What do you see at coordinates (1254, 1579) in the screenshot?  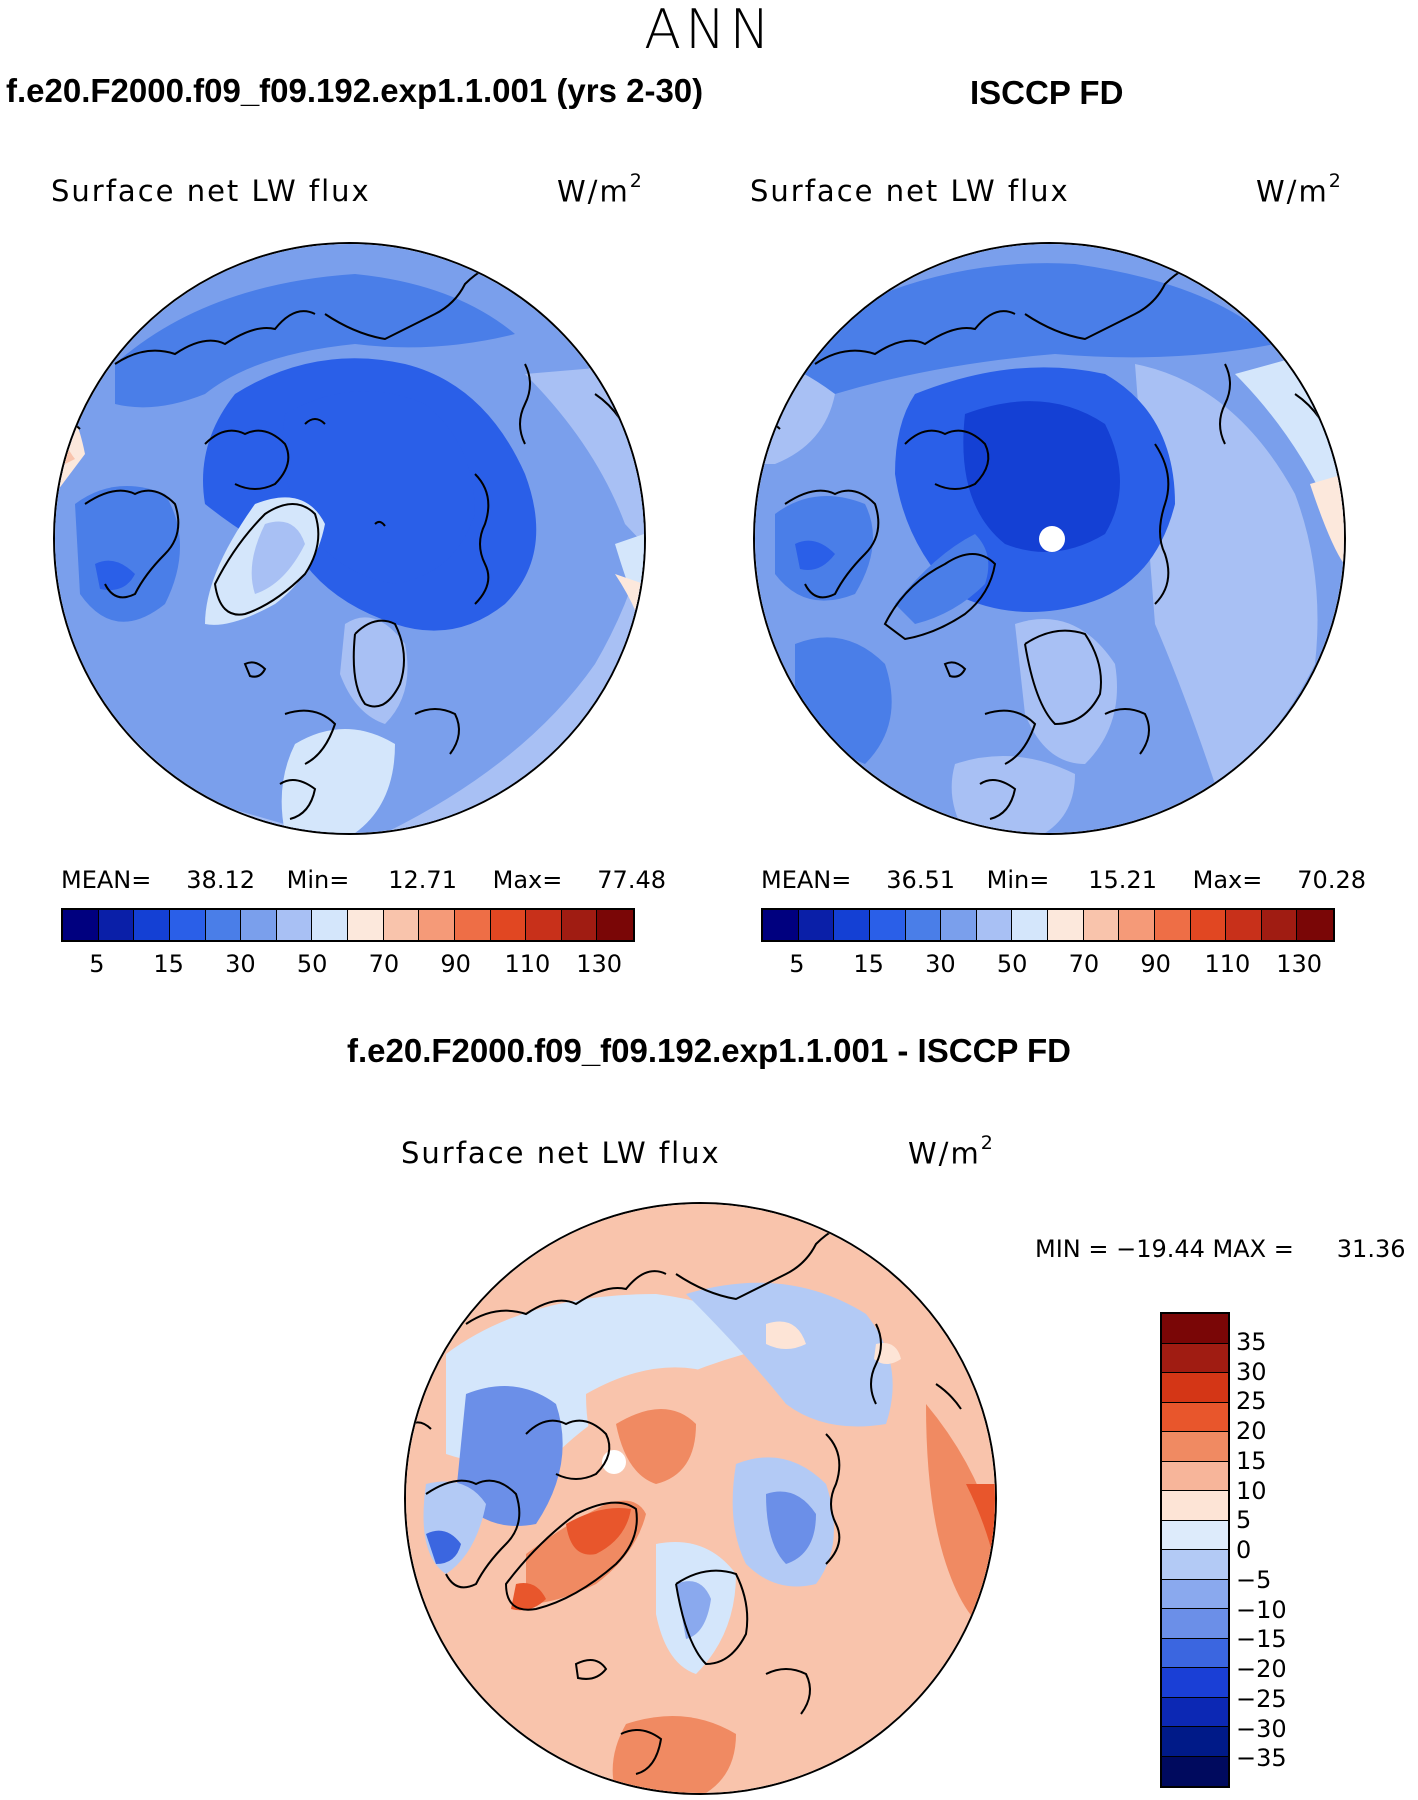 I see `diff-colorbar-tick-label: −5` at bounding box center [1254, 1579].